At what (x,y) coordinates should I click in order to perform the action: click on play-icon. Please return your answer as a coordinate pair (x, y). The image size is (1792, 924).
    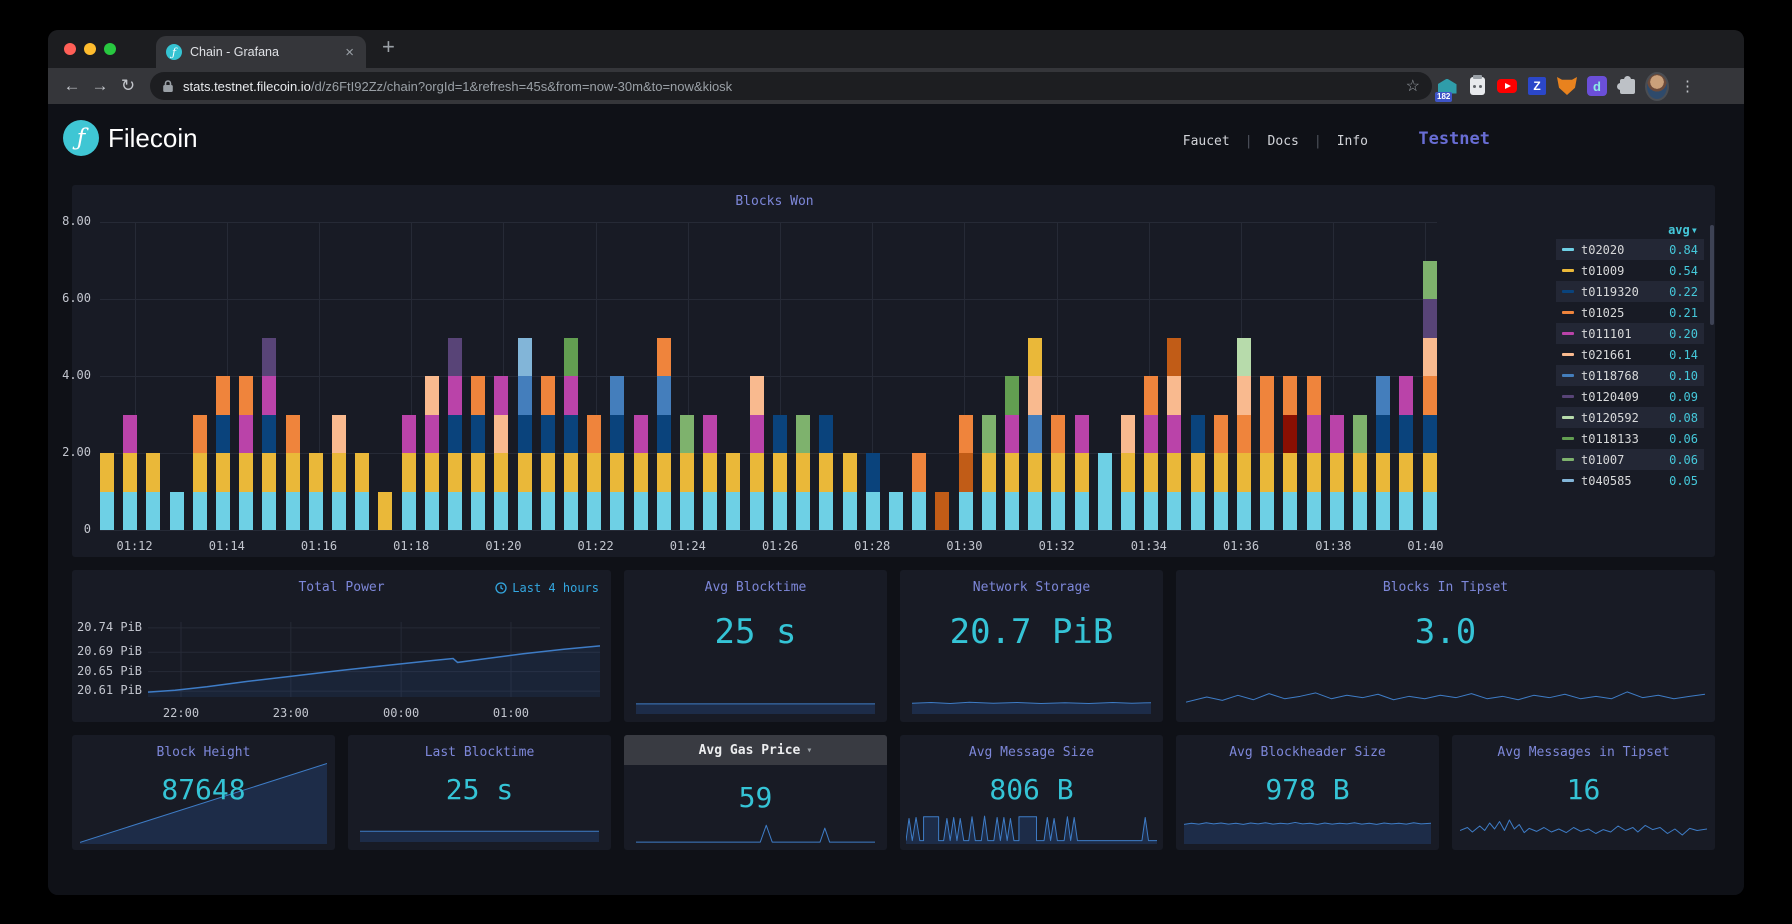
    Looking at the image, I should click on (1507, 86).